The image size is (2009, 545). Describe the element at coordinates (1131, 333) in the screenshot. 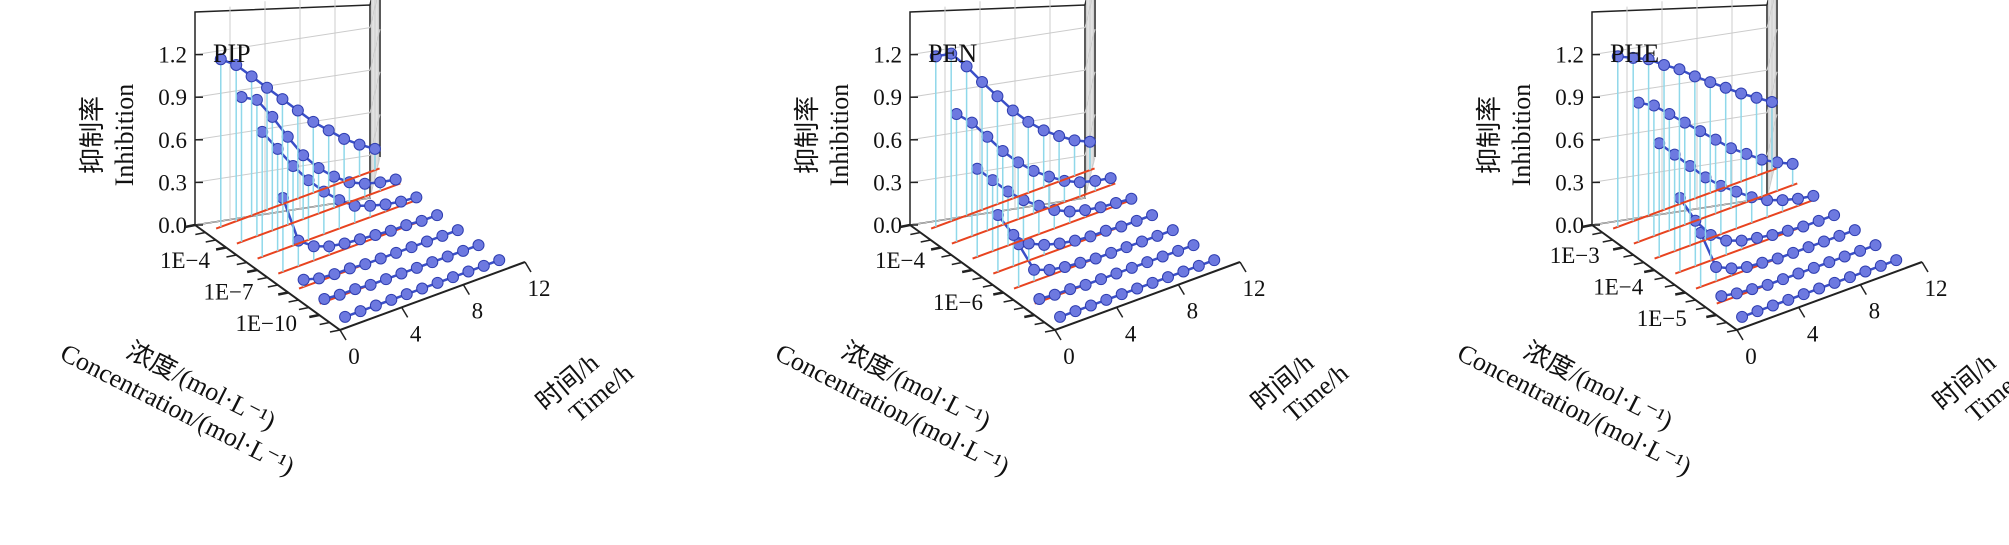

I see `time-tick-label: 4` at that location.